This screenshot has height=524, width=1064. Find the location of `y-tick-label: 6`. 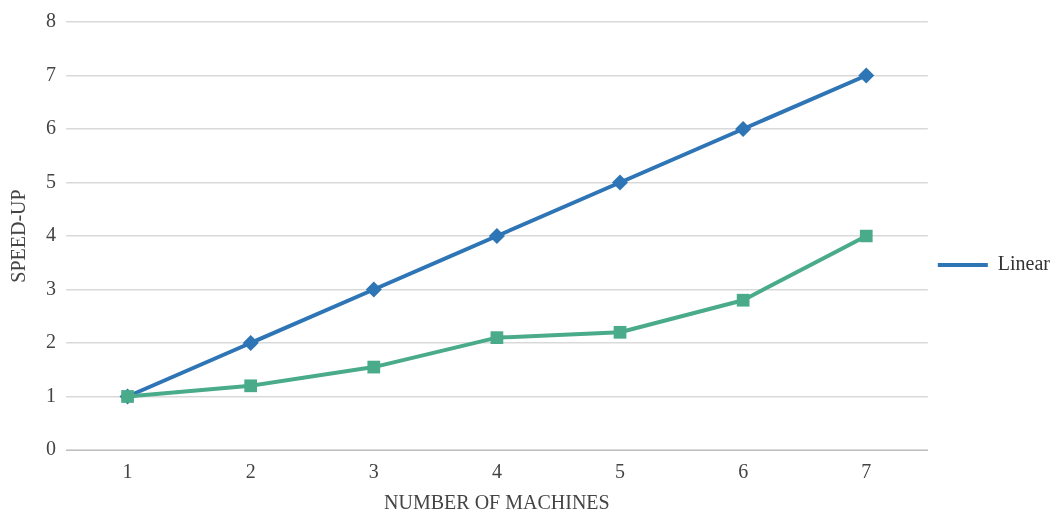

y-tick-label: 6 is located at coordinates (51, 127).